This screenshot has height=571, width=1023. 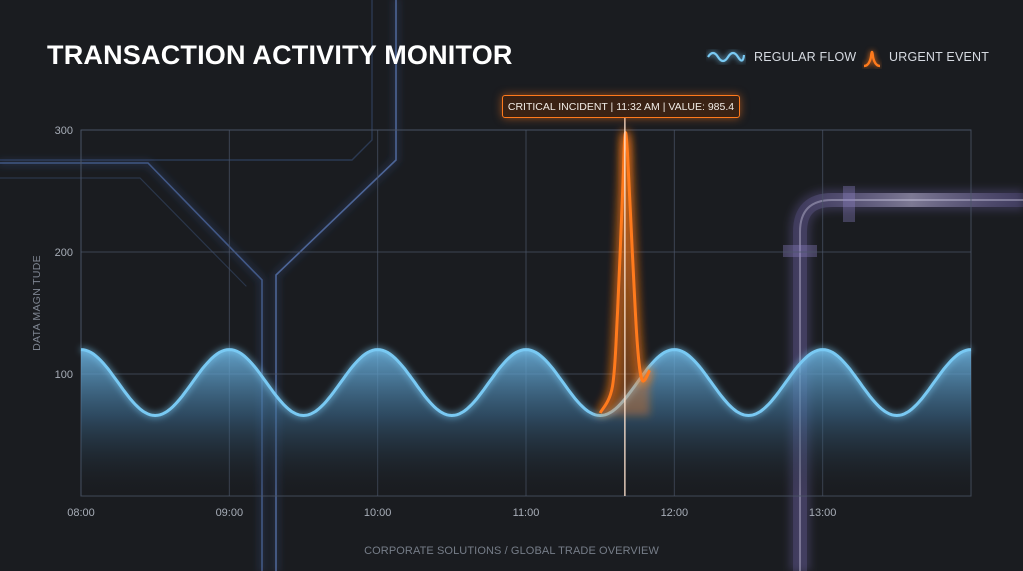 I want to click on legend-label-regular-flow: REGULAR FLOW, so click(x=805, y=57).